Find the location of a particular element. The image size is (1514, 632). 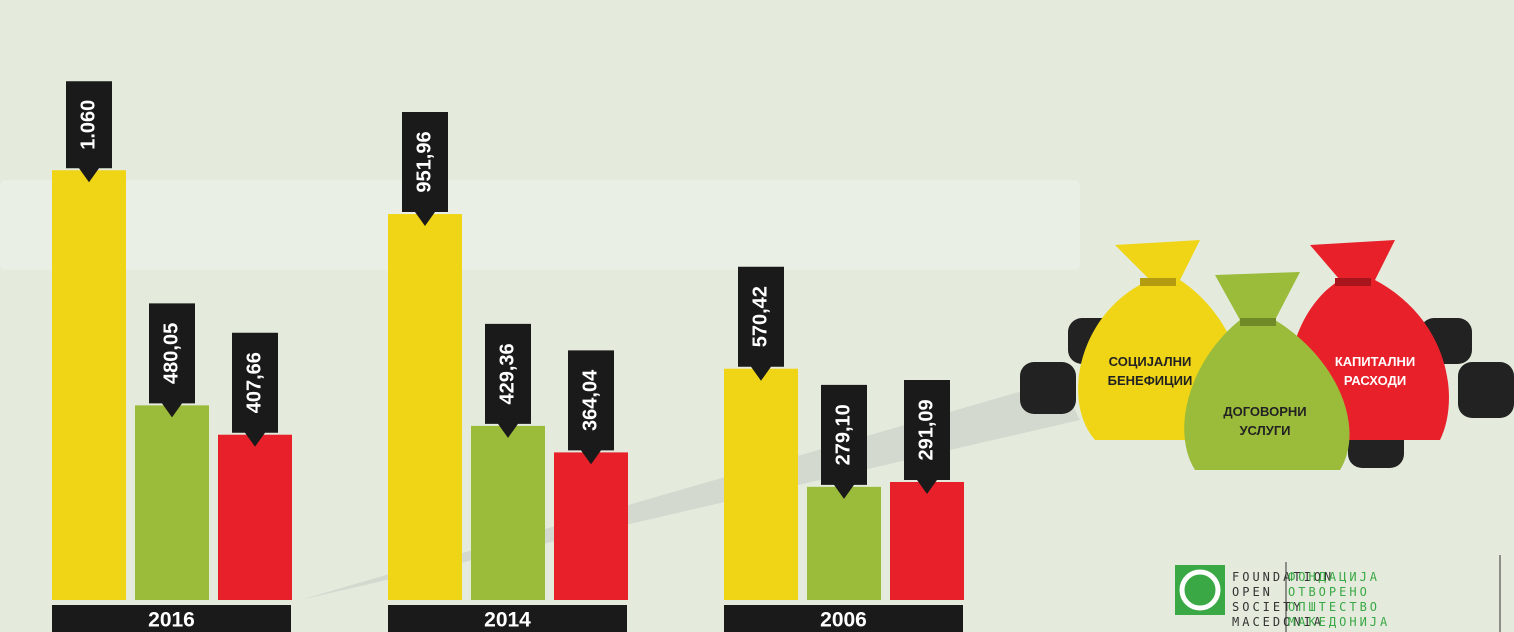

logo-icon is located at coordinates (1200, 590).